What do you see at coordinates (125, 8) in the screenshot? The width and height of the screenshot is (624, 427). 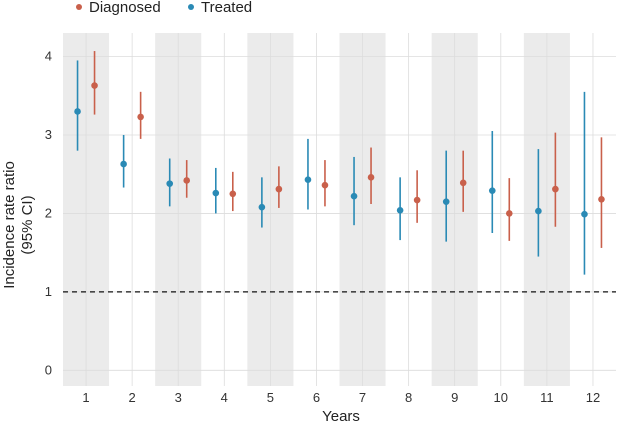 I see `legend-diagnosed-label: Diagnosed` at bounding box center [125, 8].